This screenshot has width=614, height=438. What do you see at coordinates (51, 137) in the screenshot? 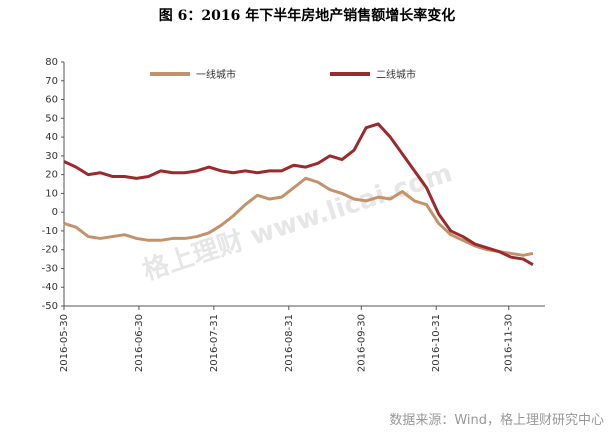
I see `y-tick-label: 40` at bounding box center [51, 137].